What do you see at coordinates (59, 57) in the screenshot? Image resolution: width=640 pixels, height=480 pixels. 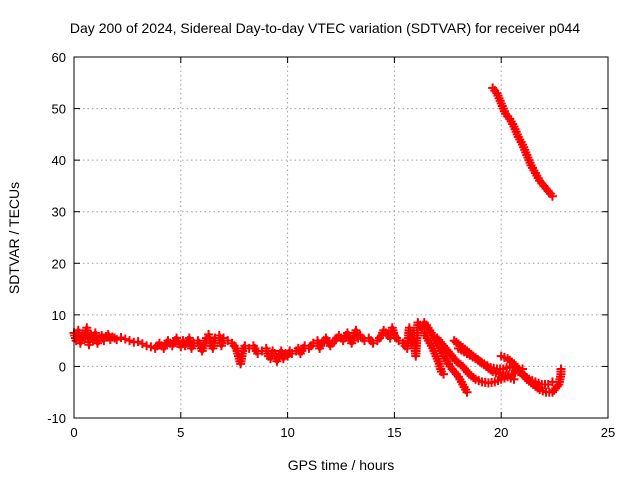 I see `y-tick-label: 60` at bounding box center [59, 57].